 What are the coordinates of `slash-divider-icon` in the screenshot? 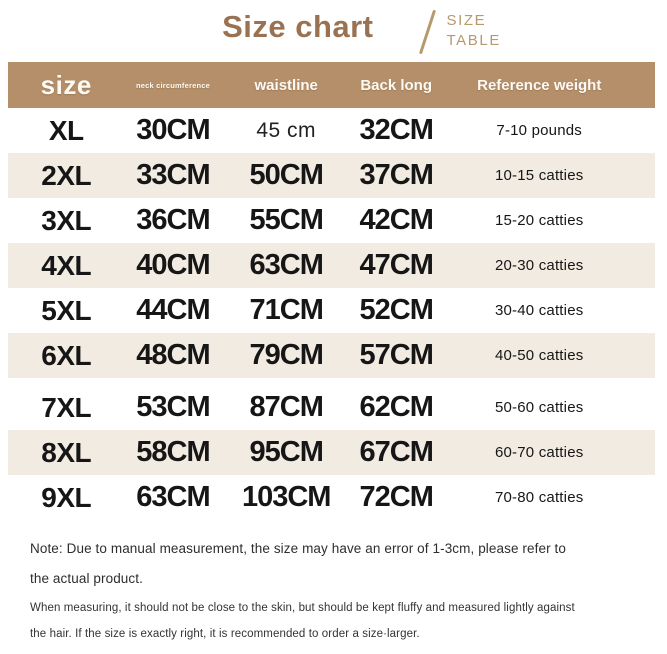 It's located at (427, 32).